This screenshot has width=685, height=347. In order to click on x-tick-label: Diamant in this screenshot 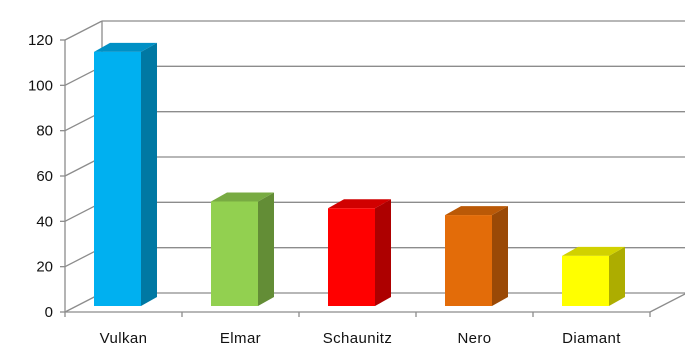, I will do `click(591, 338)`.